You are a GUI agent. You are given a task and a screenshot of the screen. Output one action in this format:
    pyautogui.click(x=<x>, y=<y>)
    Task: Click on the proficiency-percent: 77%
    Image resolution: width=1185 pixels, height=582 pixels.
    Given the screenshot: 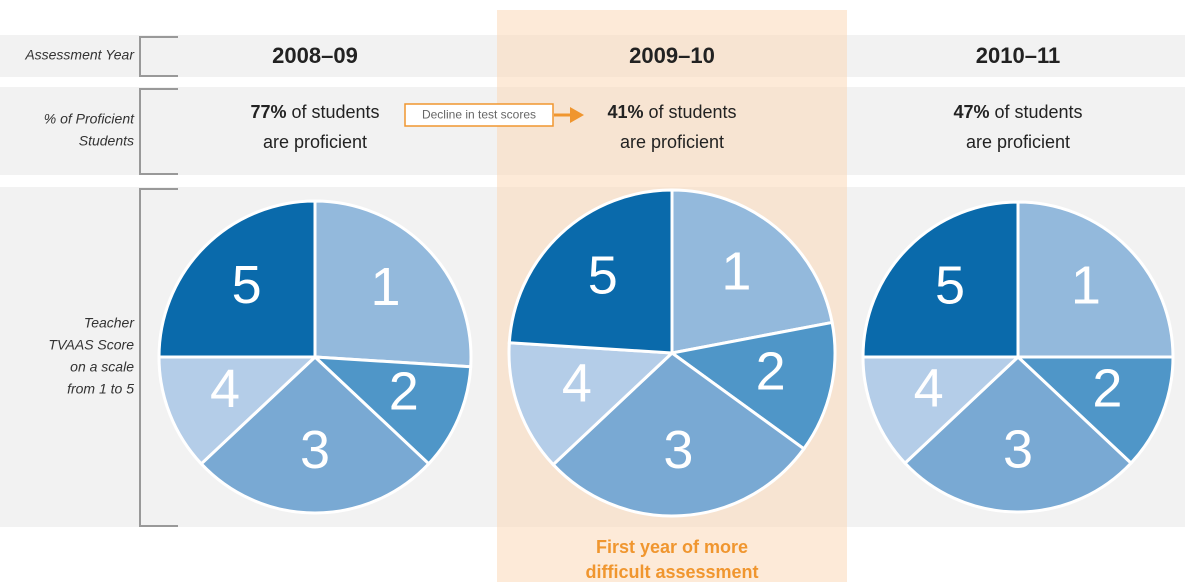 What is the action you would take?
    pyautogui.click(x=268, y=112)
    